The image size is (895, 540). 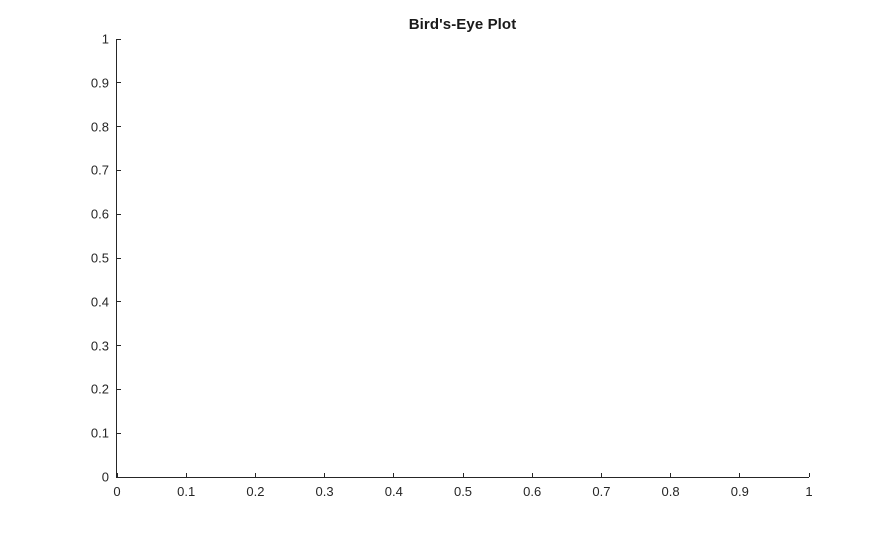 I want to click on y-axis-tick-label: 0.7, so click(x=99, y=170).